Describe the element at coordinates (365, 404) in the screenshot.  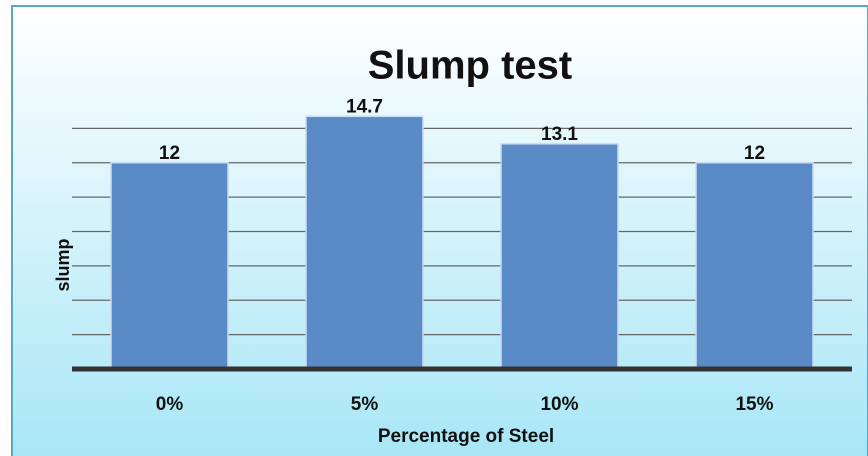
I see `x-tick-label: 5%` at that location.